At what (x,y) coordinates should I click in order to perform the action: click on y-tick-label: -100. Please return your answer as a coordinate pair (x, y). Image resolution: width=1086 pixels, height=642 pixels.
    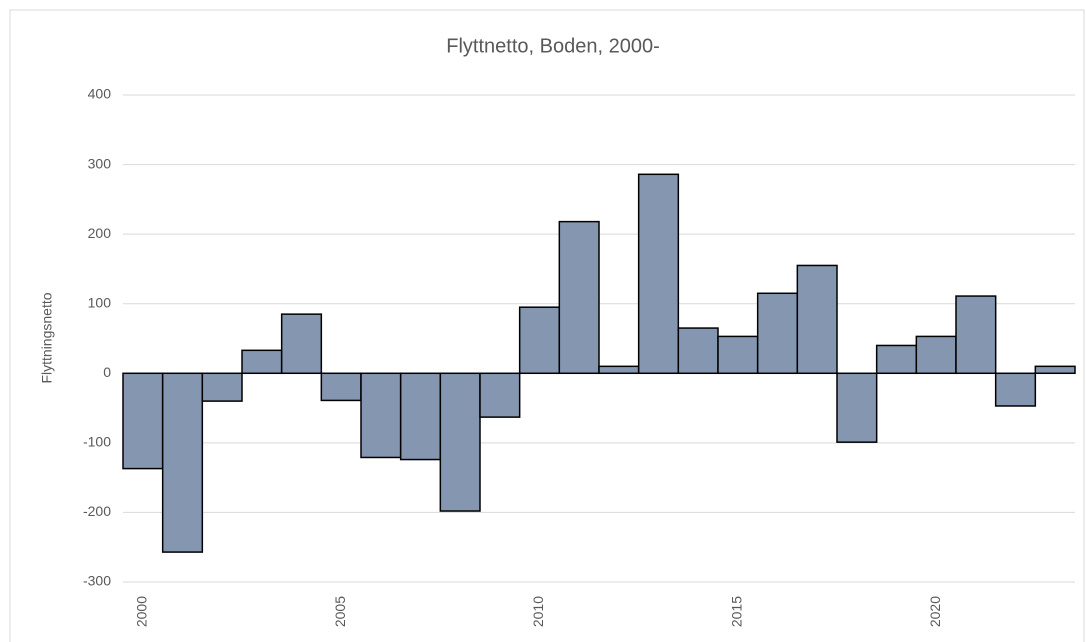
    Looking at the image, I should click on (97, 442).